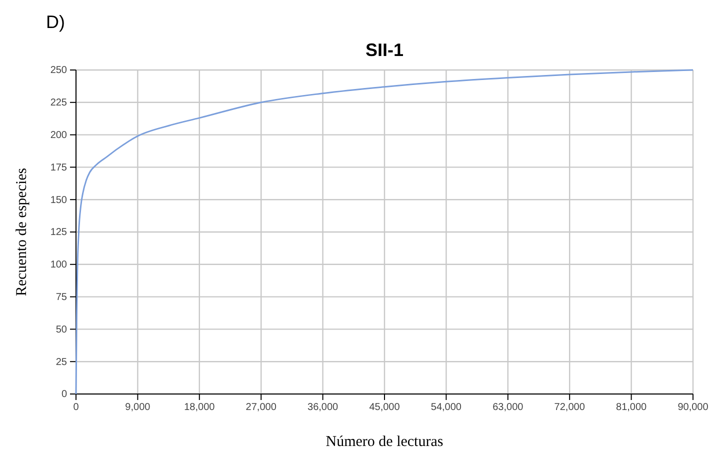 This screenshot has width=711, height=456. I want to click on chart-title: SII-1, so click(384, 50).